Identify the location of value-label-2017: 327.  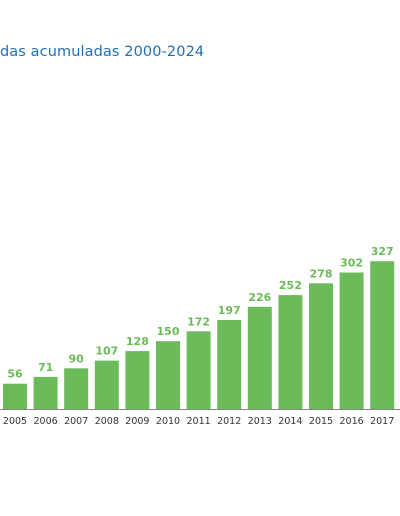
(382, 251).